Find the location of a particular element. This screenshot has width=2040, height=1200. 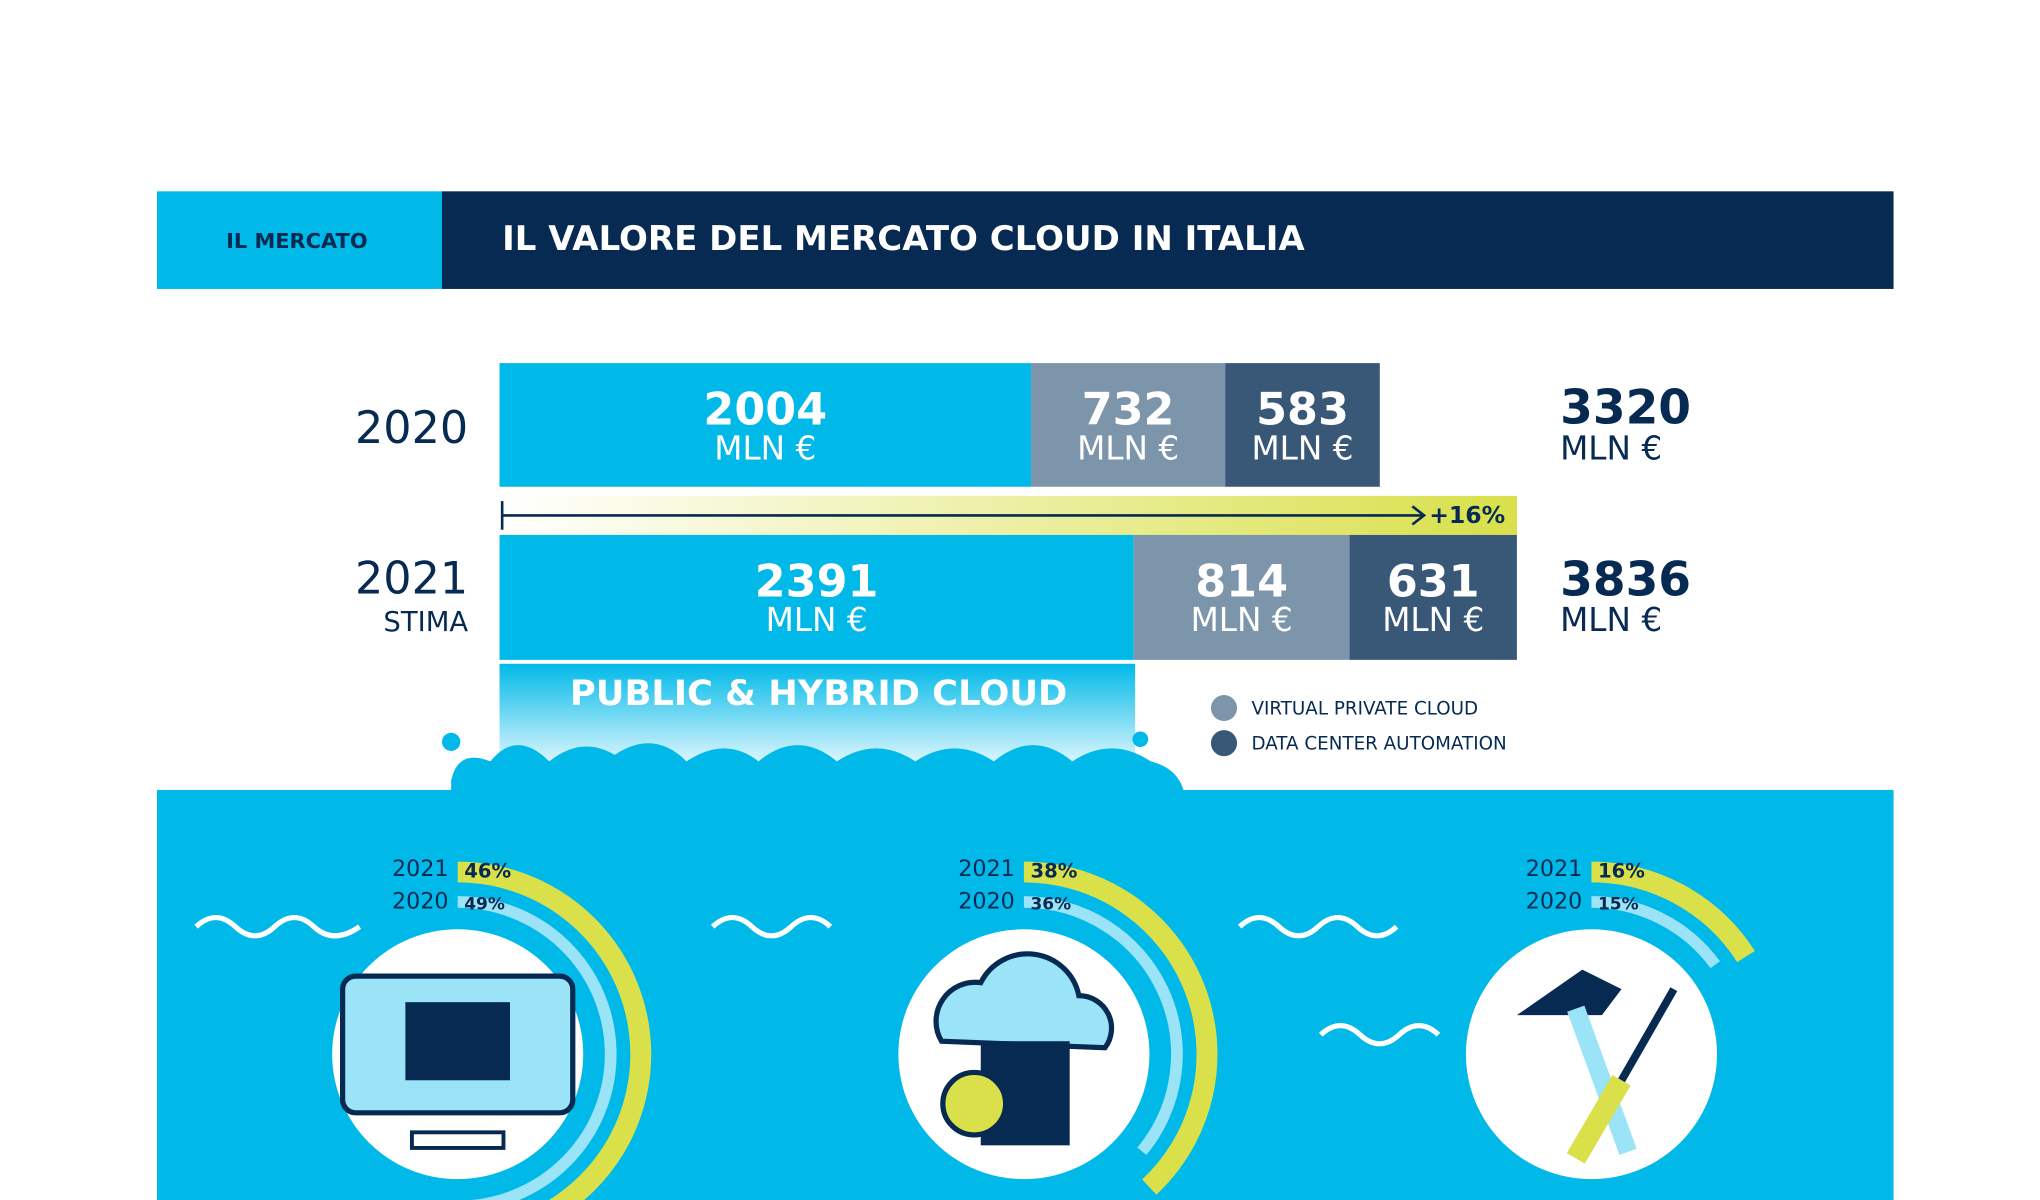

total-value: 3320 is located at coordinates (1625, 408).